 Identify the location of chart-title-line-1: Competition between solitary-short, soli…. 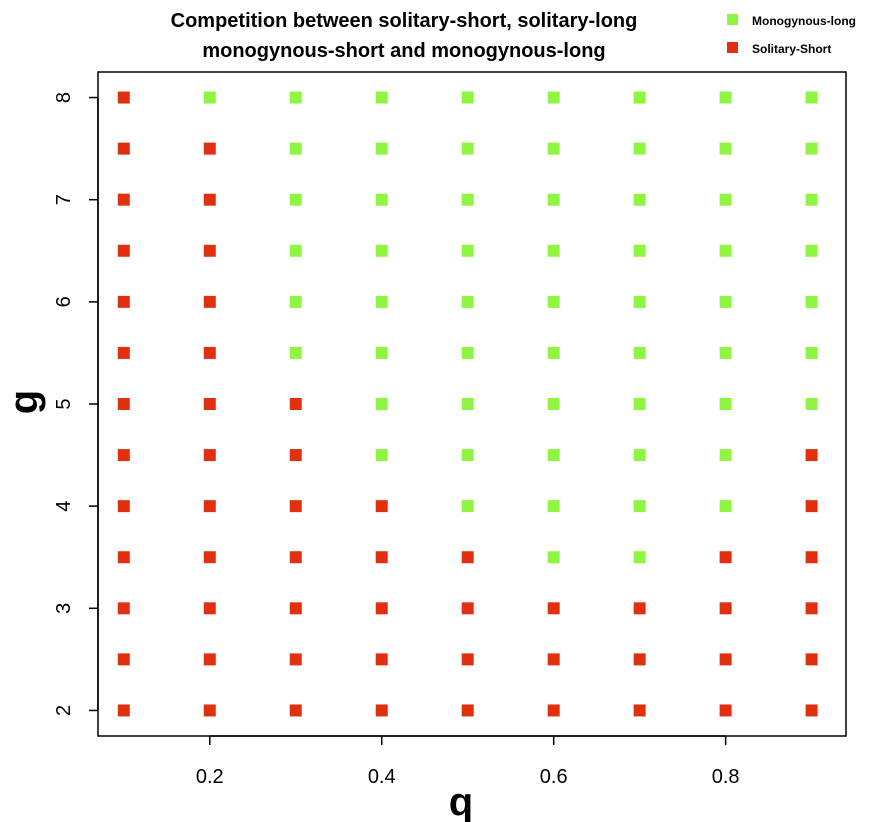
(404, 21).